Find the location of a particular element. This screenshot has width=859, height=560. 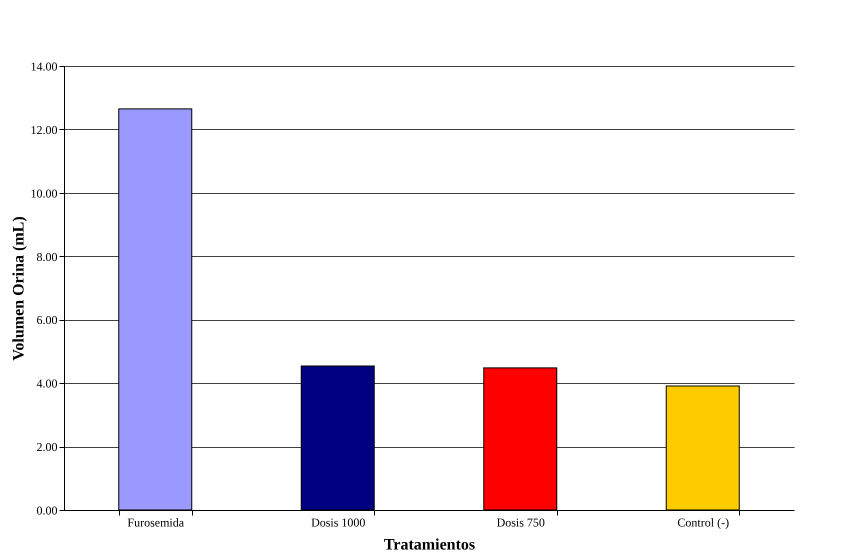

y-tick-label: 14.00 is located at coordinates (44, 67).